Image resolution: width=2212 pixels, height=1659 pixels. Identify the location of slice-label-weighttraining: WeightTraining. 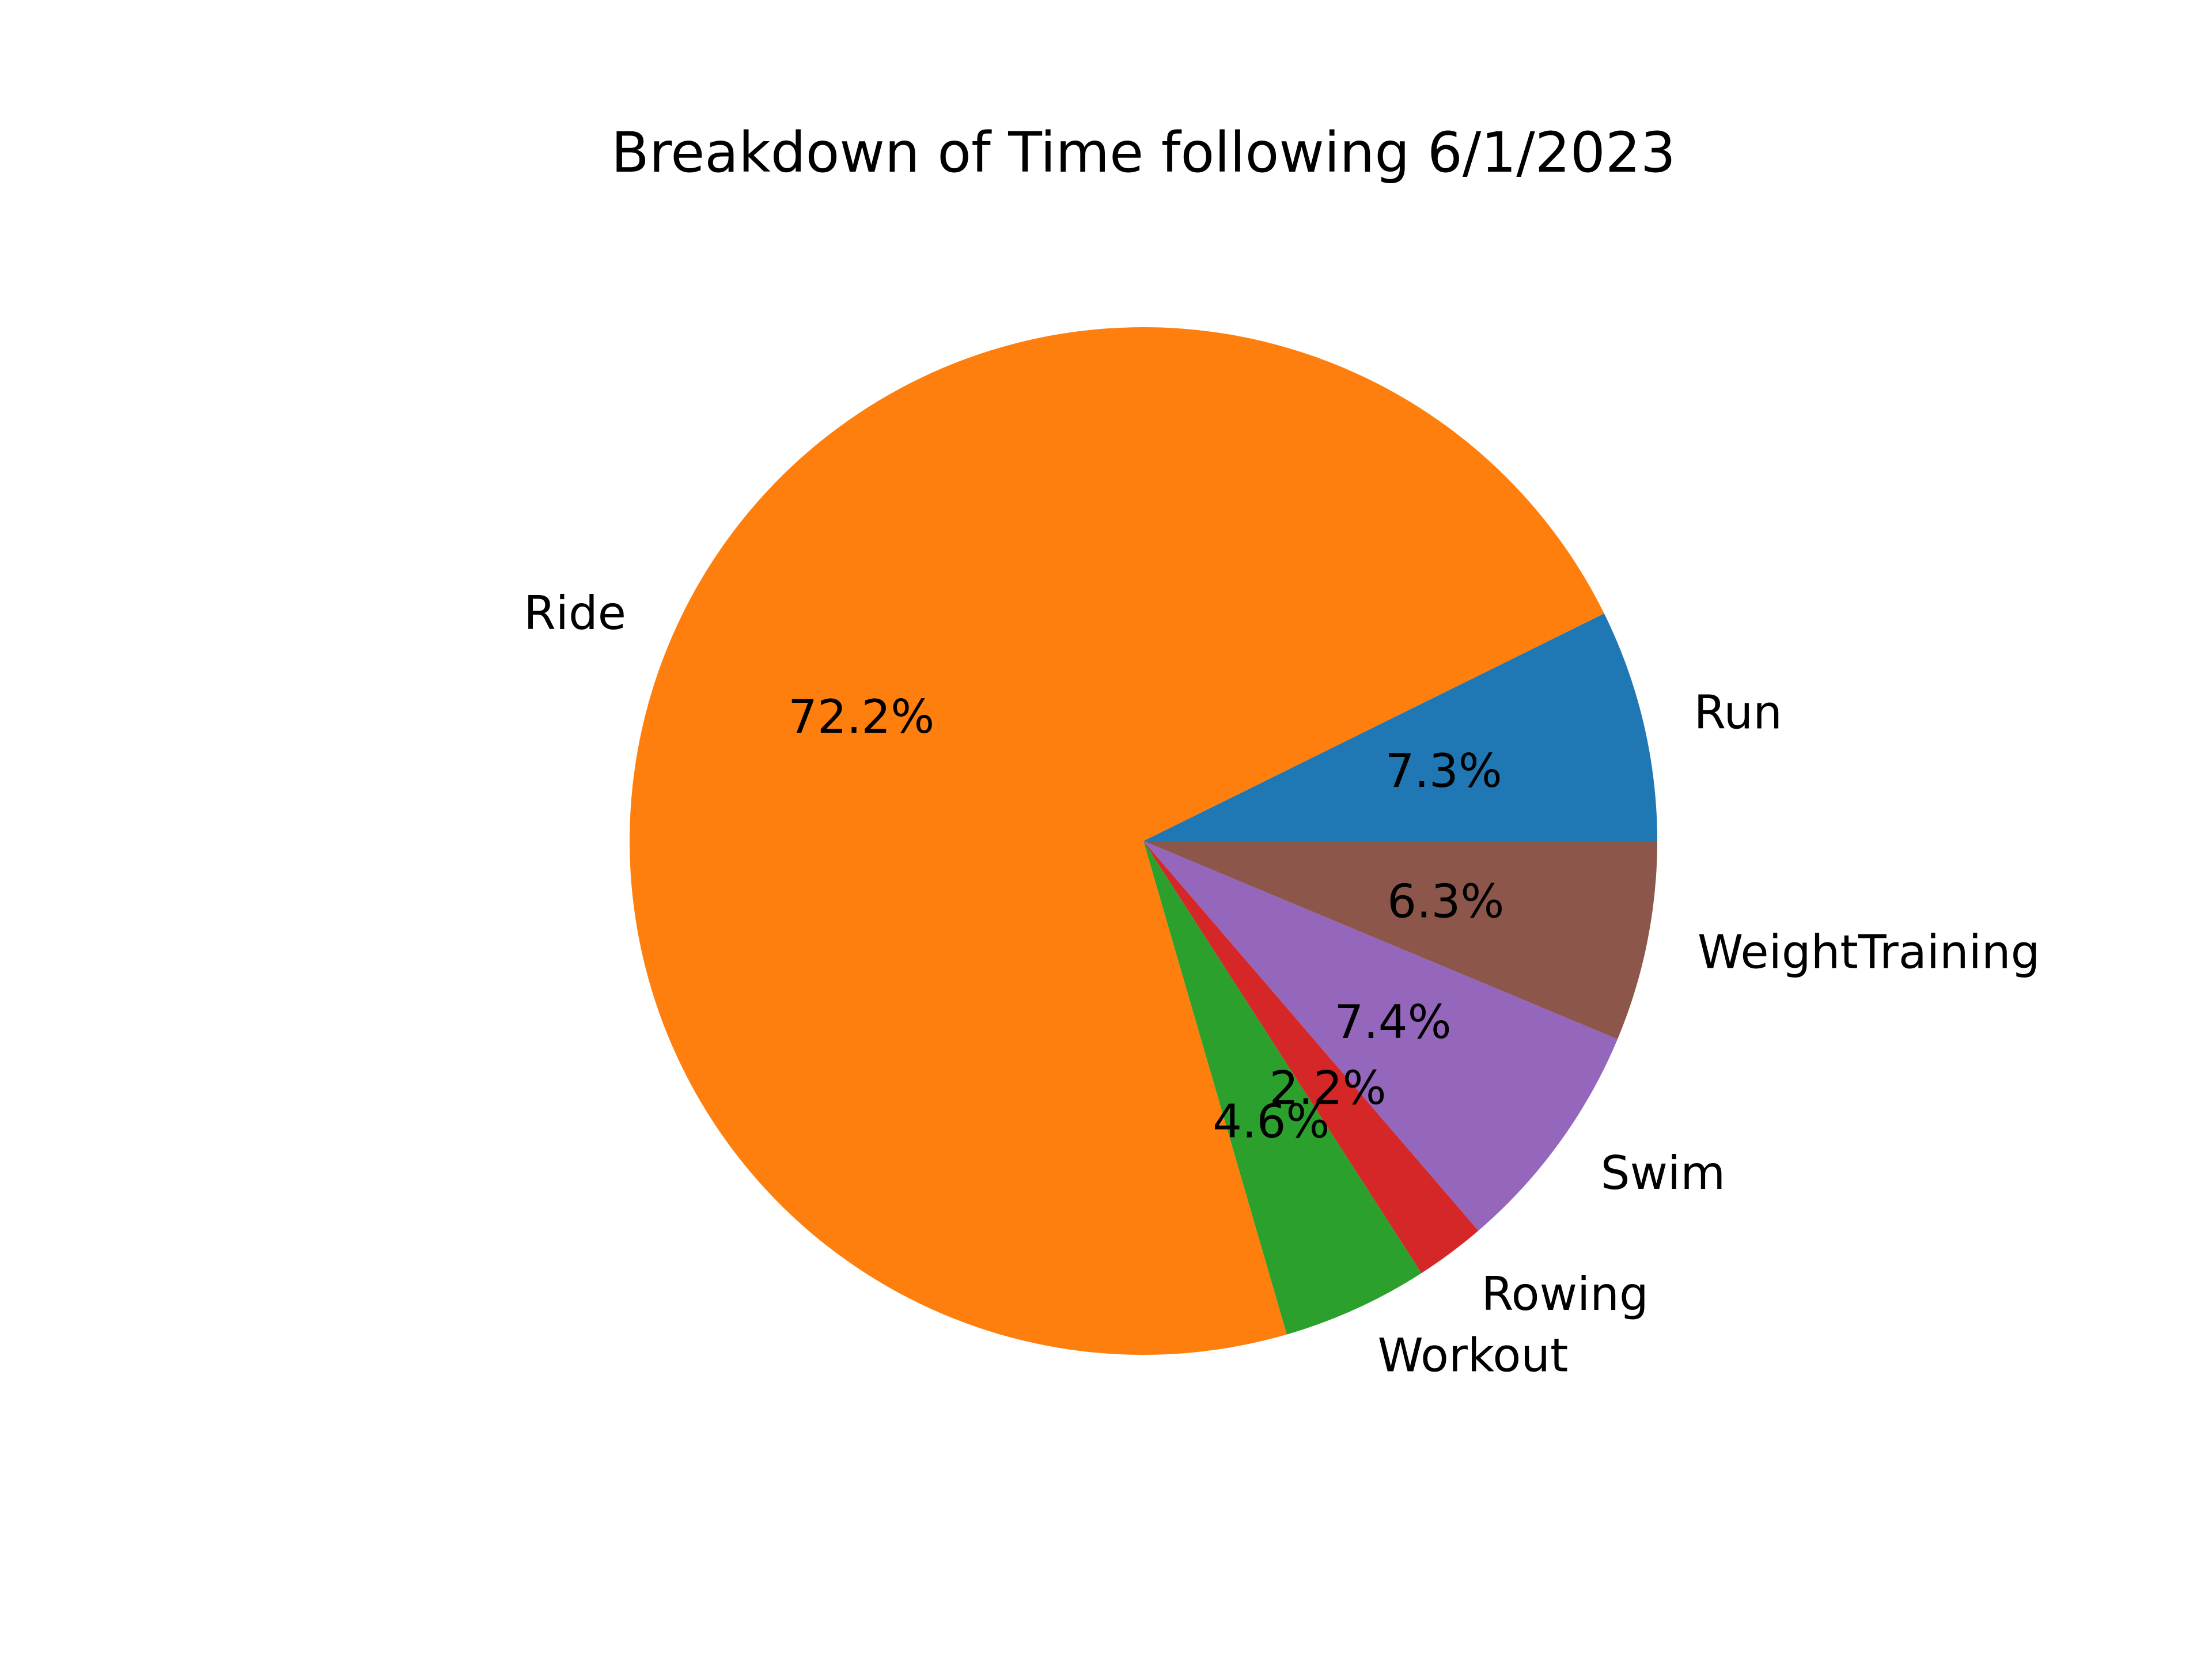
(1869, 952).